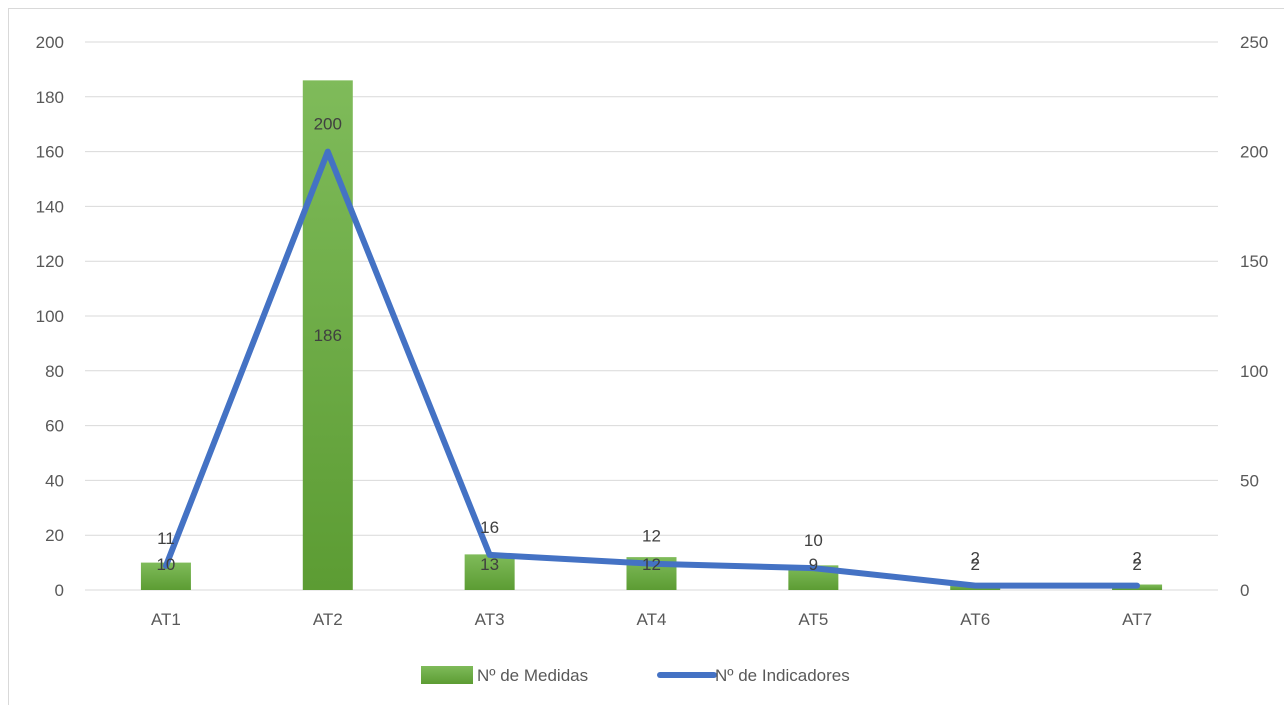  What do you see at coordinates (1254, 261) in the screenshot?
I see `y-right-tick-label: 150` at bounding box center [1254, 261].